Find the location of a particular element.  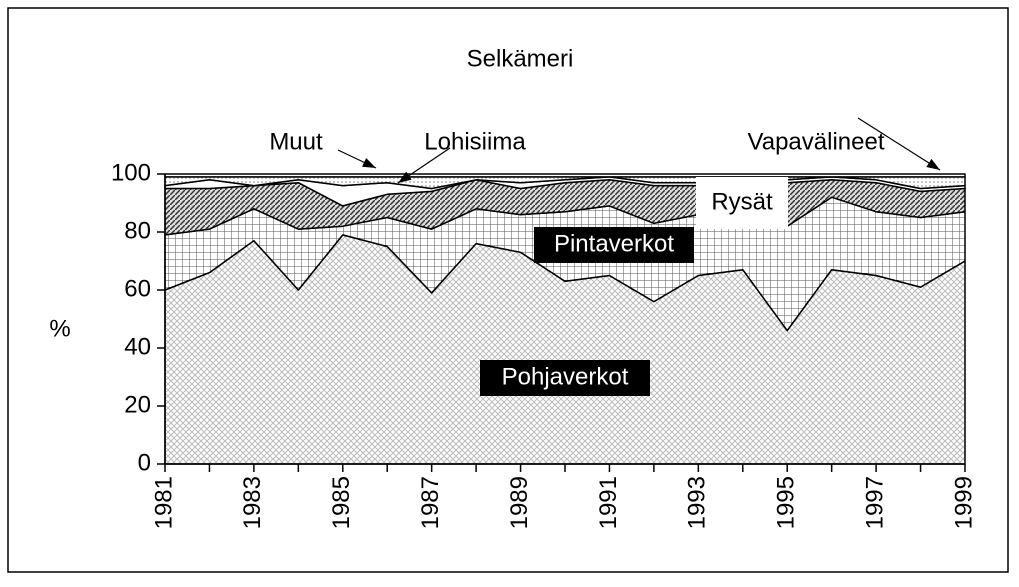

chart-title: Selkämeri is located at coordinates (520, 58).